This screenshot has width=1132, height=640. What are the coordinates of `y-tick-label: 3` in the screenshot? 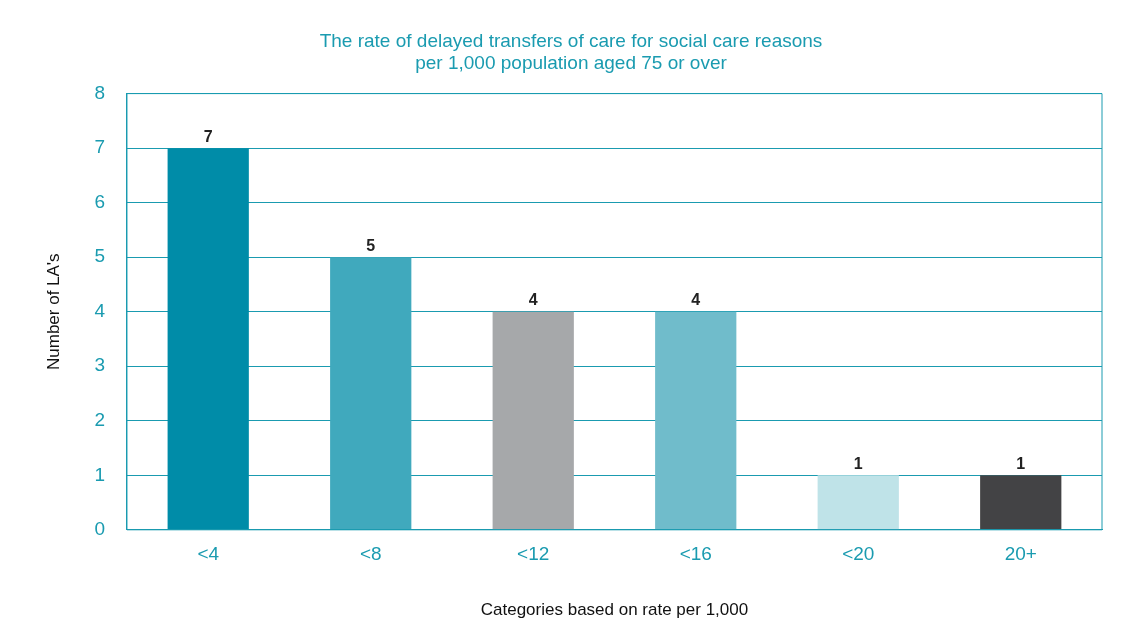 It's located at (99, 365).